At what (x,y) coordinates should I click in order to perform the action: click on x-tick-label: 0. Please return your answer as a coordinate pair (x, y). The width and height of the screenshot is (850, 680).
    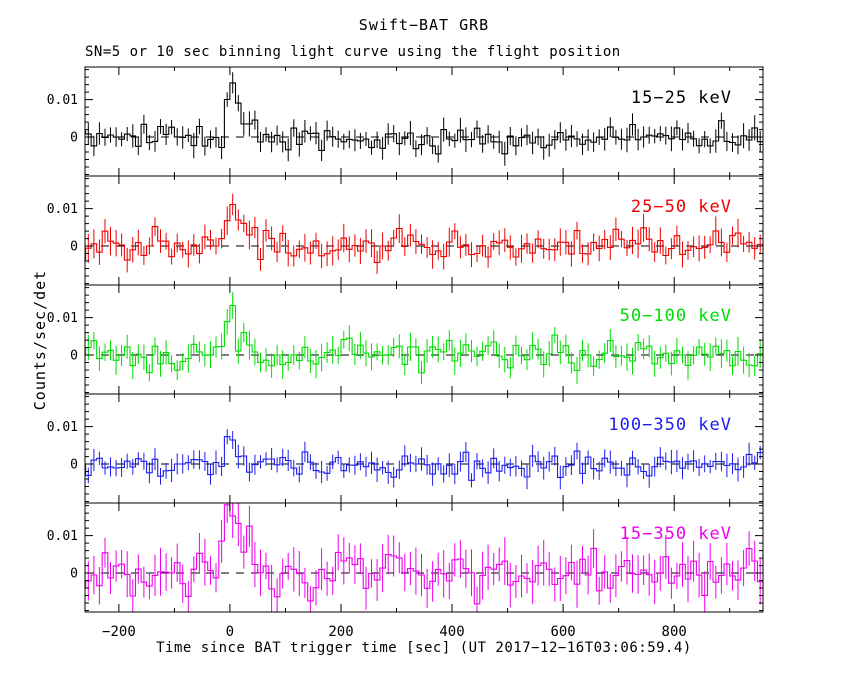
    Looking at the image, I should click on (230, 632).